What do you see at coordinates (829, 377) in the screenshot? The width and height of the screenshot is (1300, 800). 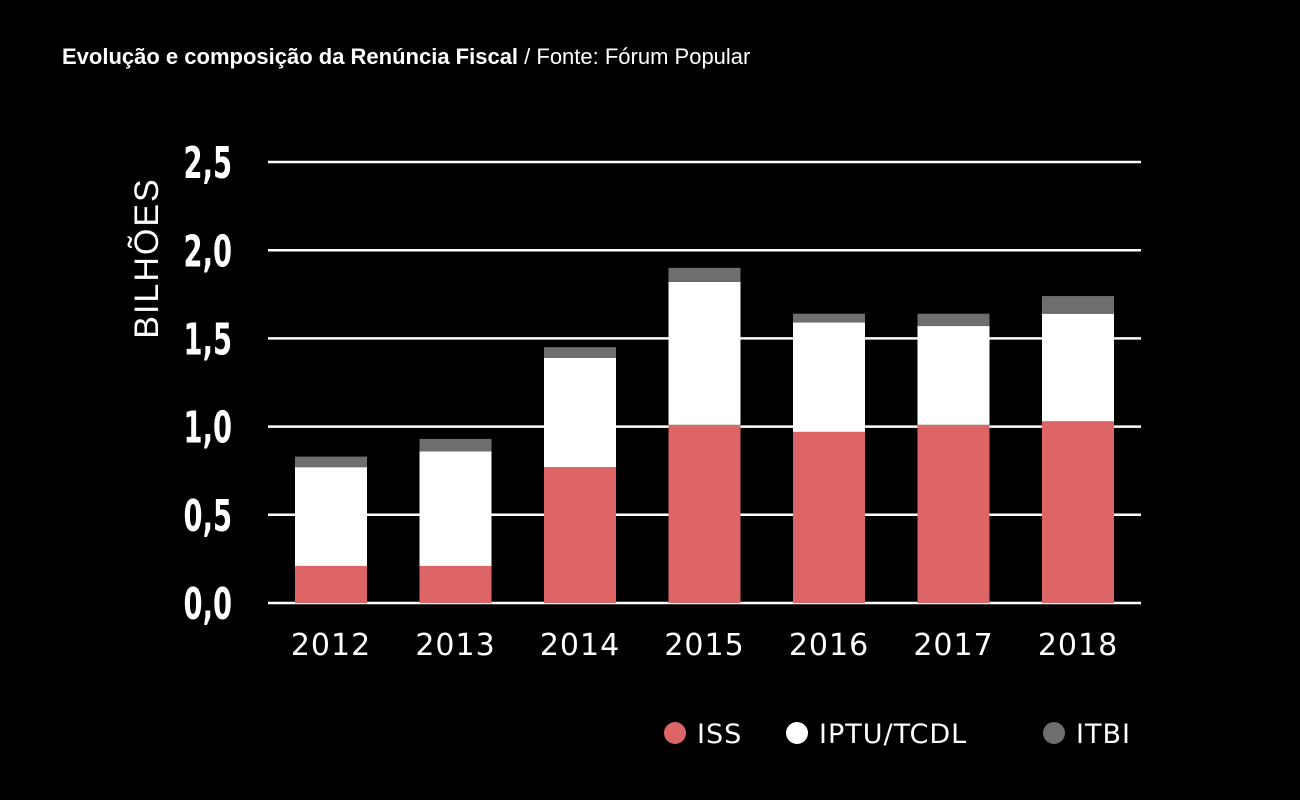 I see `bar-iptu-tcdl-2016` at bounding box center [829, 377].